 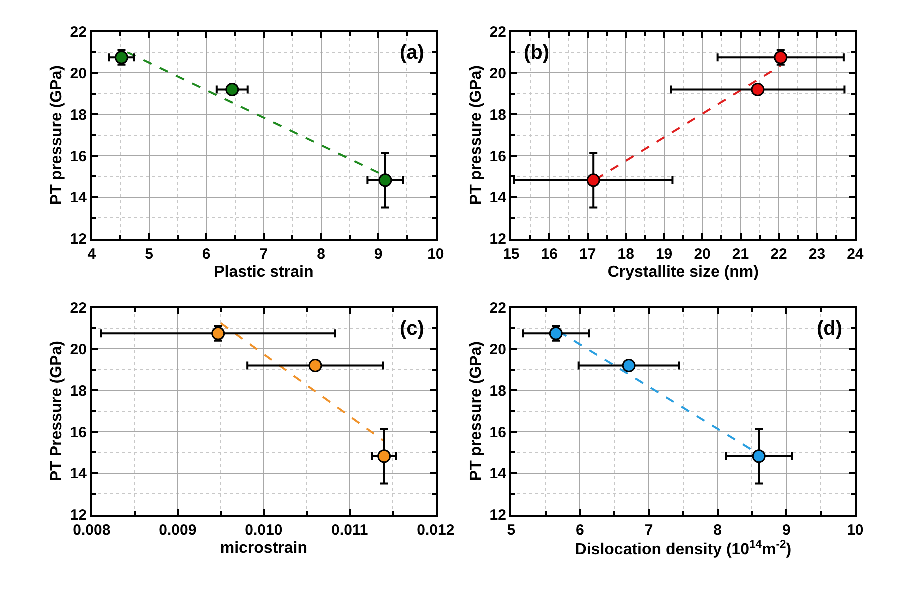 I want to click on x-tick-label: 0.011, so click(x=350, y=530).